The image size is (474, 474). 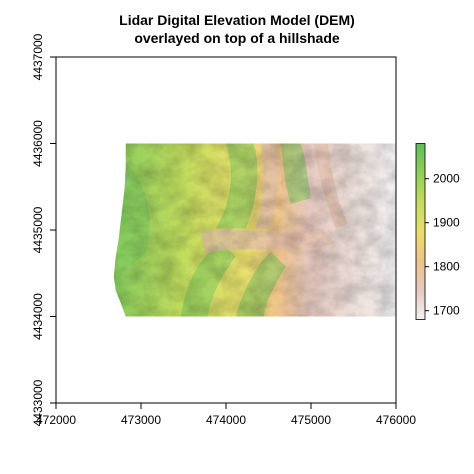 I want to click on x-tick-label: 475000, so click(x=311, y=420).